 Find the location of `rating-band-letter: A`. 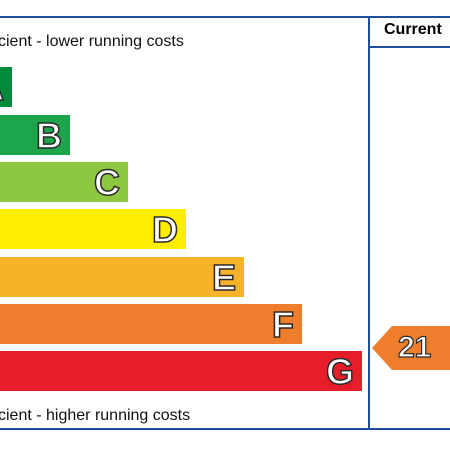

rating-band-letter: A is located at coordinates (2, 88).